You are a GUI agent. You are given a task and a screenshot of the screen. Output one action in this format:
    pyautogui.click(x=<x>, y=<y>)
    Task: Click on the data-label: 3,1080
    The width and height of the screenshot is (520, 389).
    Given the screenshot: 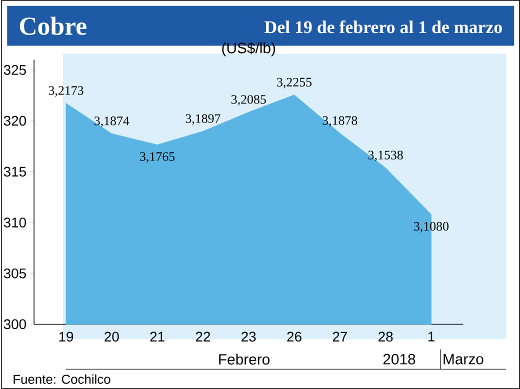 What is the action you would take?
    pyautogui.click(x=431, y=227)
    